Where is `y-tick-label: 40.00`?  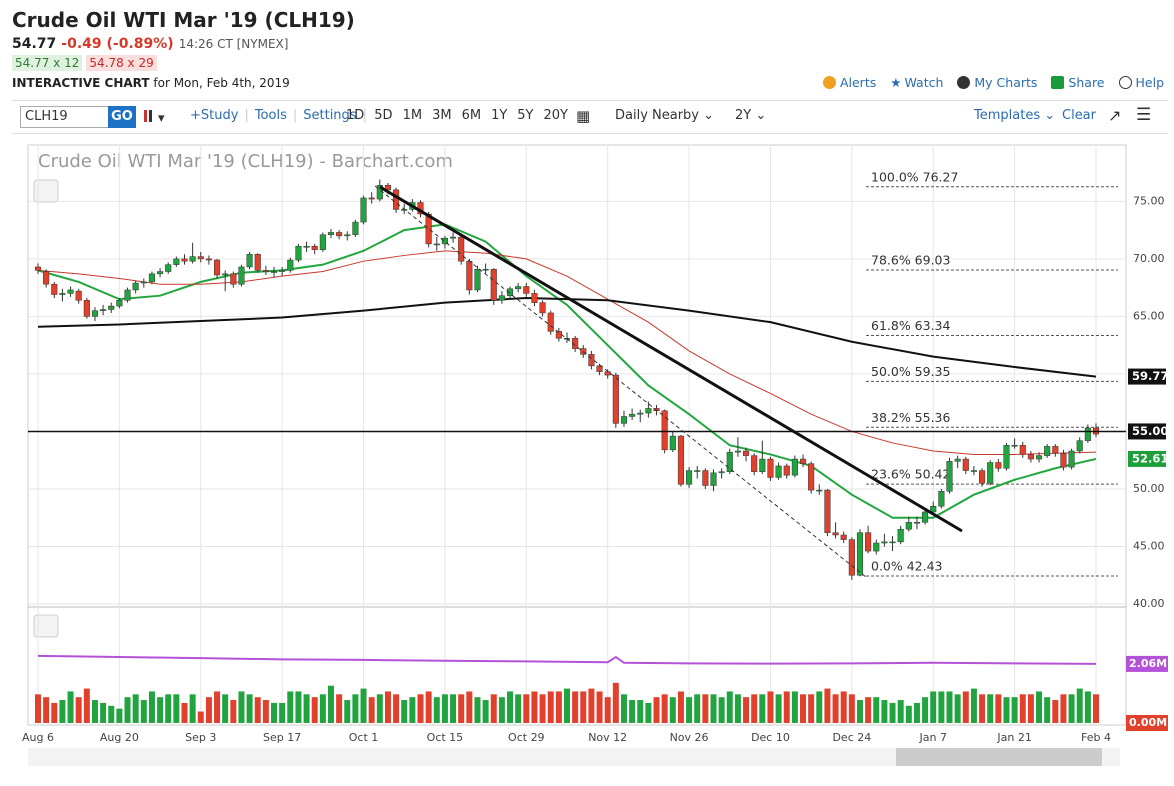 y-tick-label: 40.00 is located at coordinates (1149, 603).